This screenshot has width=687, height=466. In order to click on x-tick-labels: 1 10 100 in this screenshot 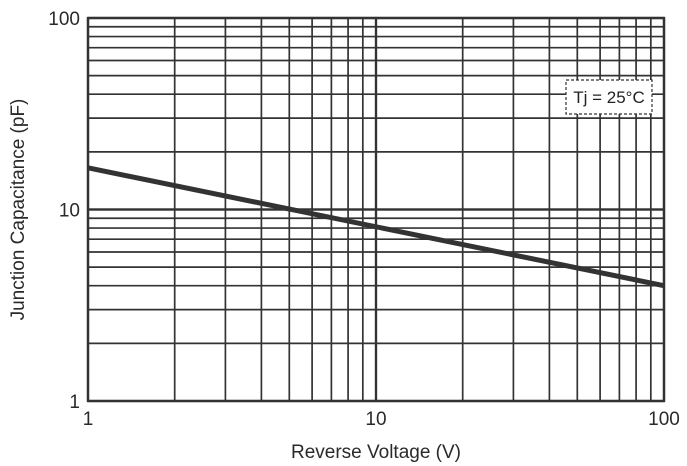, I will do `click(381, 419)`.